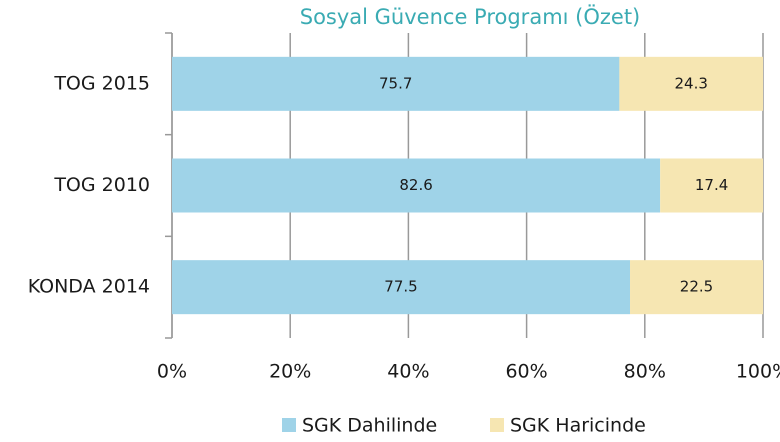  What do you see at coordinates (101, 185) in the screenshot?
I see `y-tick-label: TOG 2010` at bounding box center [101, 185].